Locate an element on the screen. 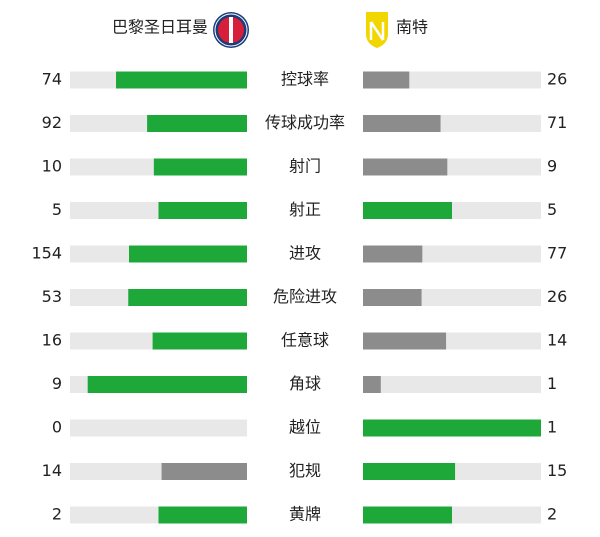 The height and width of the screenshot is (537, 600). stat-label: 越位 is located at coordinates (305, 427).